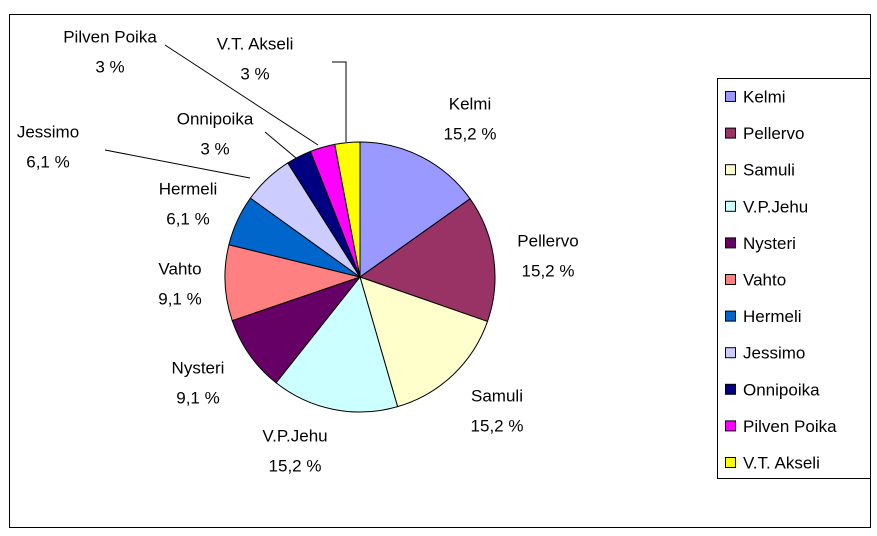 The width and height of the screenshot is (877, 536). I want to click on legend-label: Pellervo, so click(773, 133).